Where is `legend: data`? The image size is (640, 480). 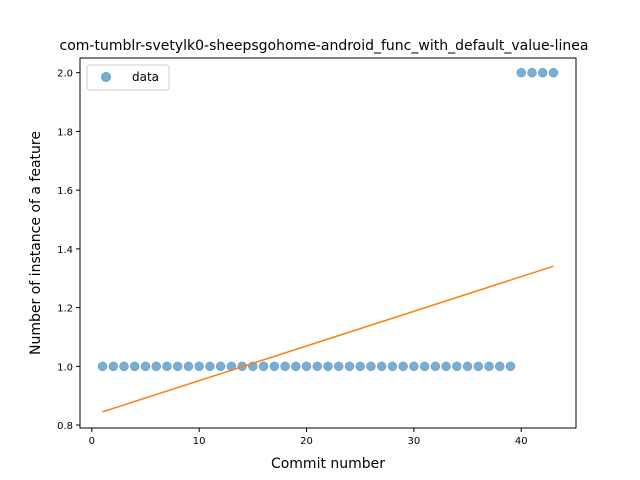
legend: data is located at coordinates (128, 77).